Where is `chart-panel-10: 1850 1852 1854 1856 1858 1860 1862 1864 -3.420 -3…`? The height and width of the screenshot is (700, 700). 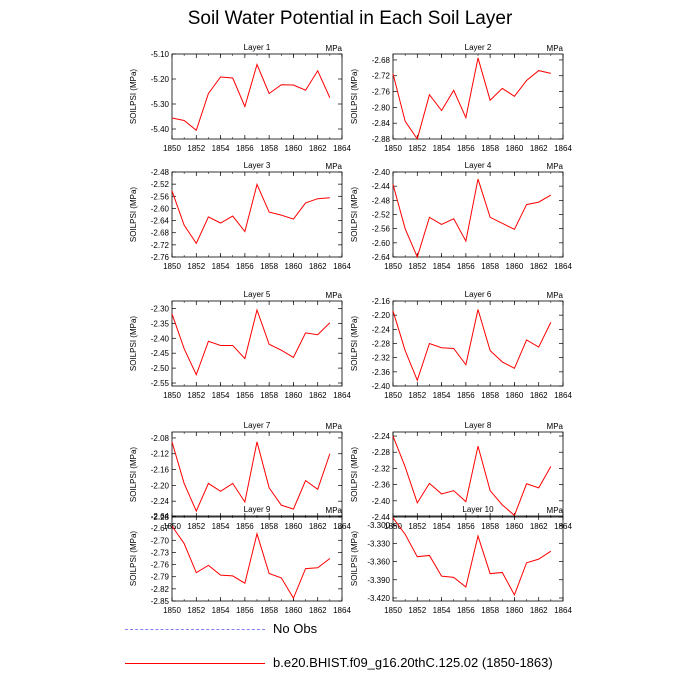 chart-panel-10: 1850 1852 1854 1856 1858 1860 1862 1864 -3.420 -3… is located at coordinates (461, 560).